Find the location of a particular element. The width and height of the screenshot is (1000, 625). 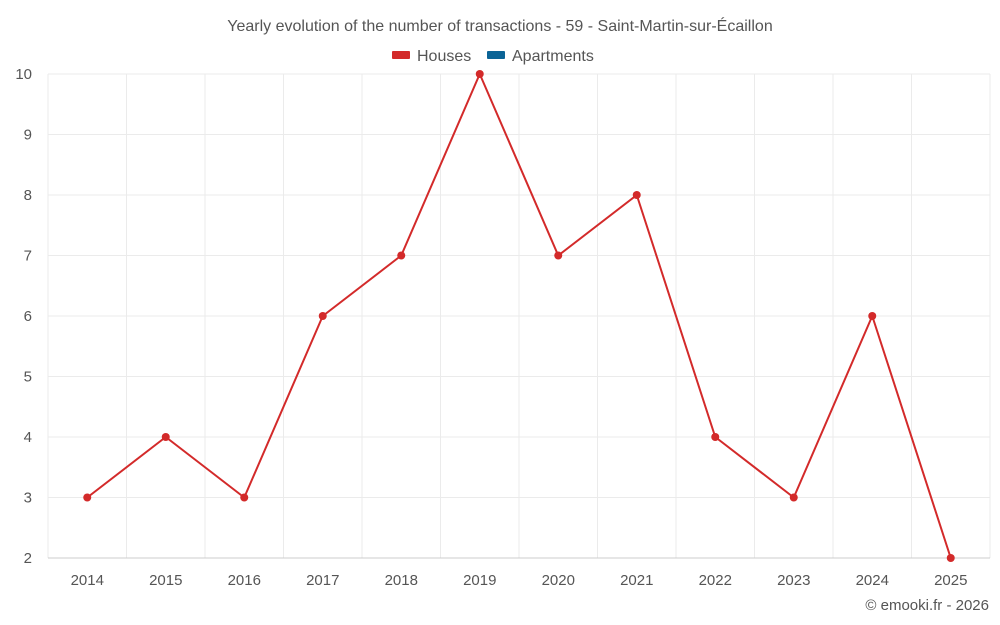

x-tick-label: 2016 is located at coordinates (244, 580).